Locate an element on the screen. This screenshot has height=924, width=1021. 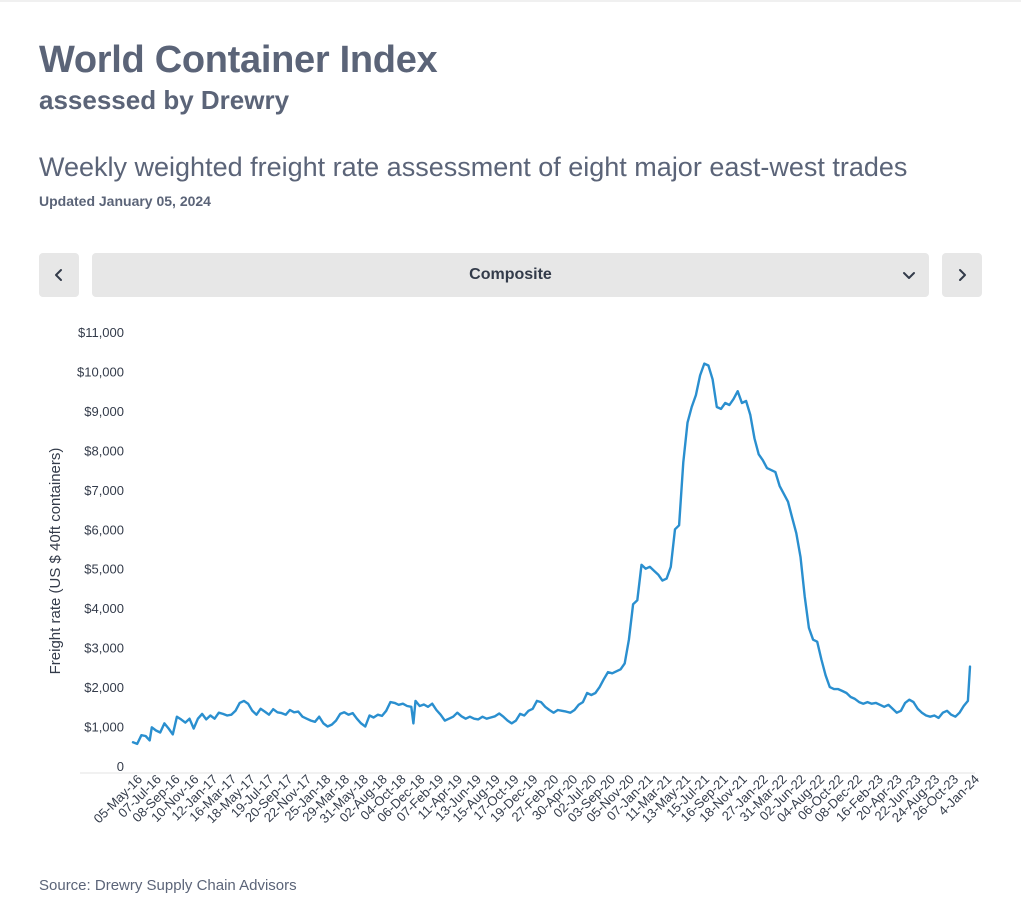
chevron-left-icon is located at coordinates (58, 275).